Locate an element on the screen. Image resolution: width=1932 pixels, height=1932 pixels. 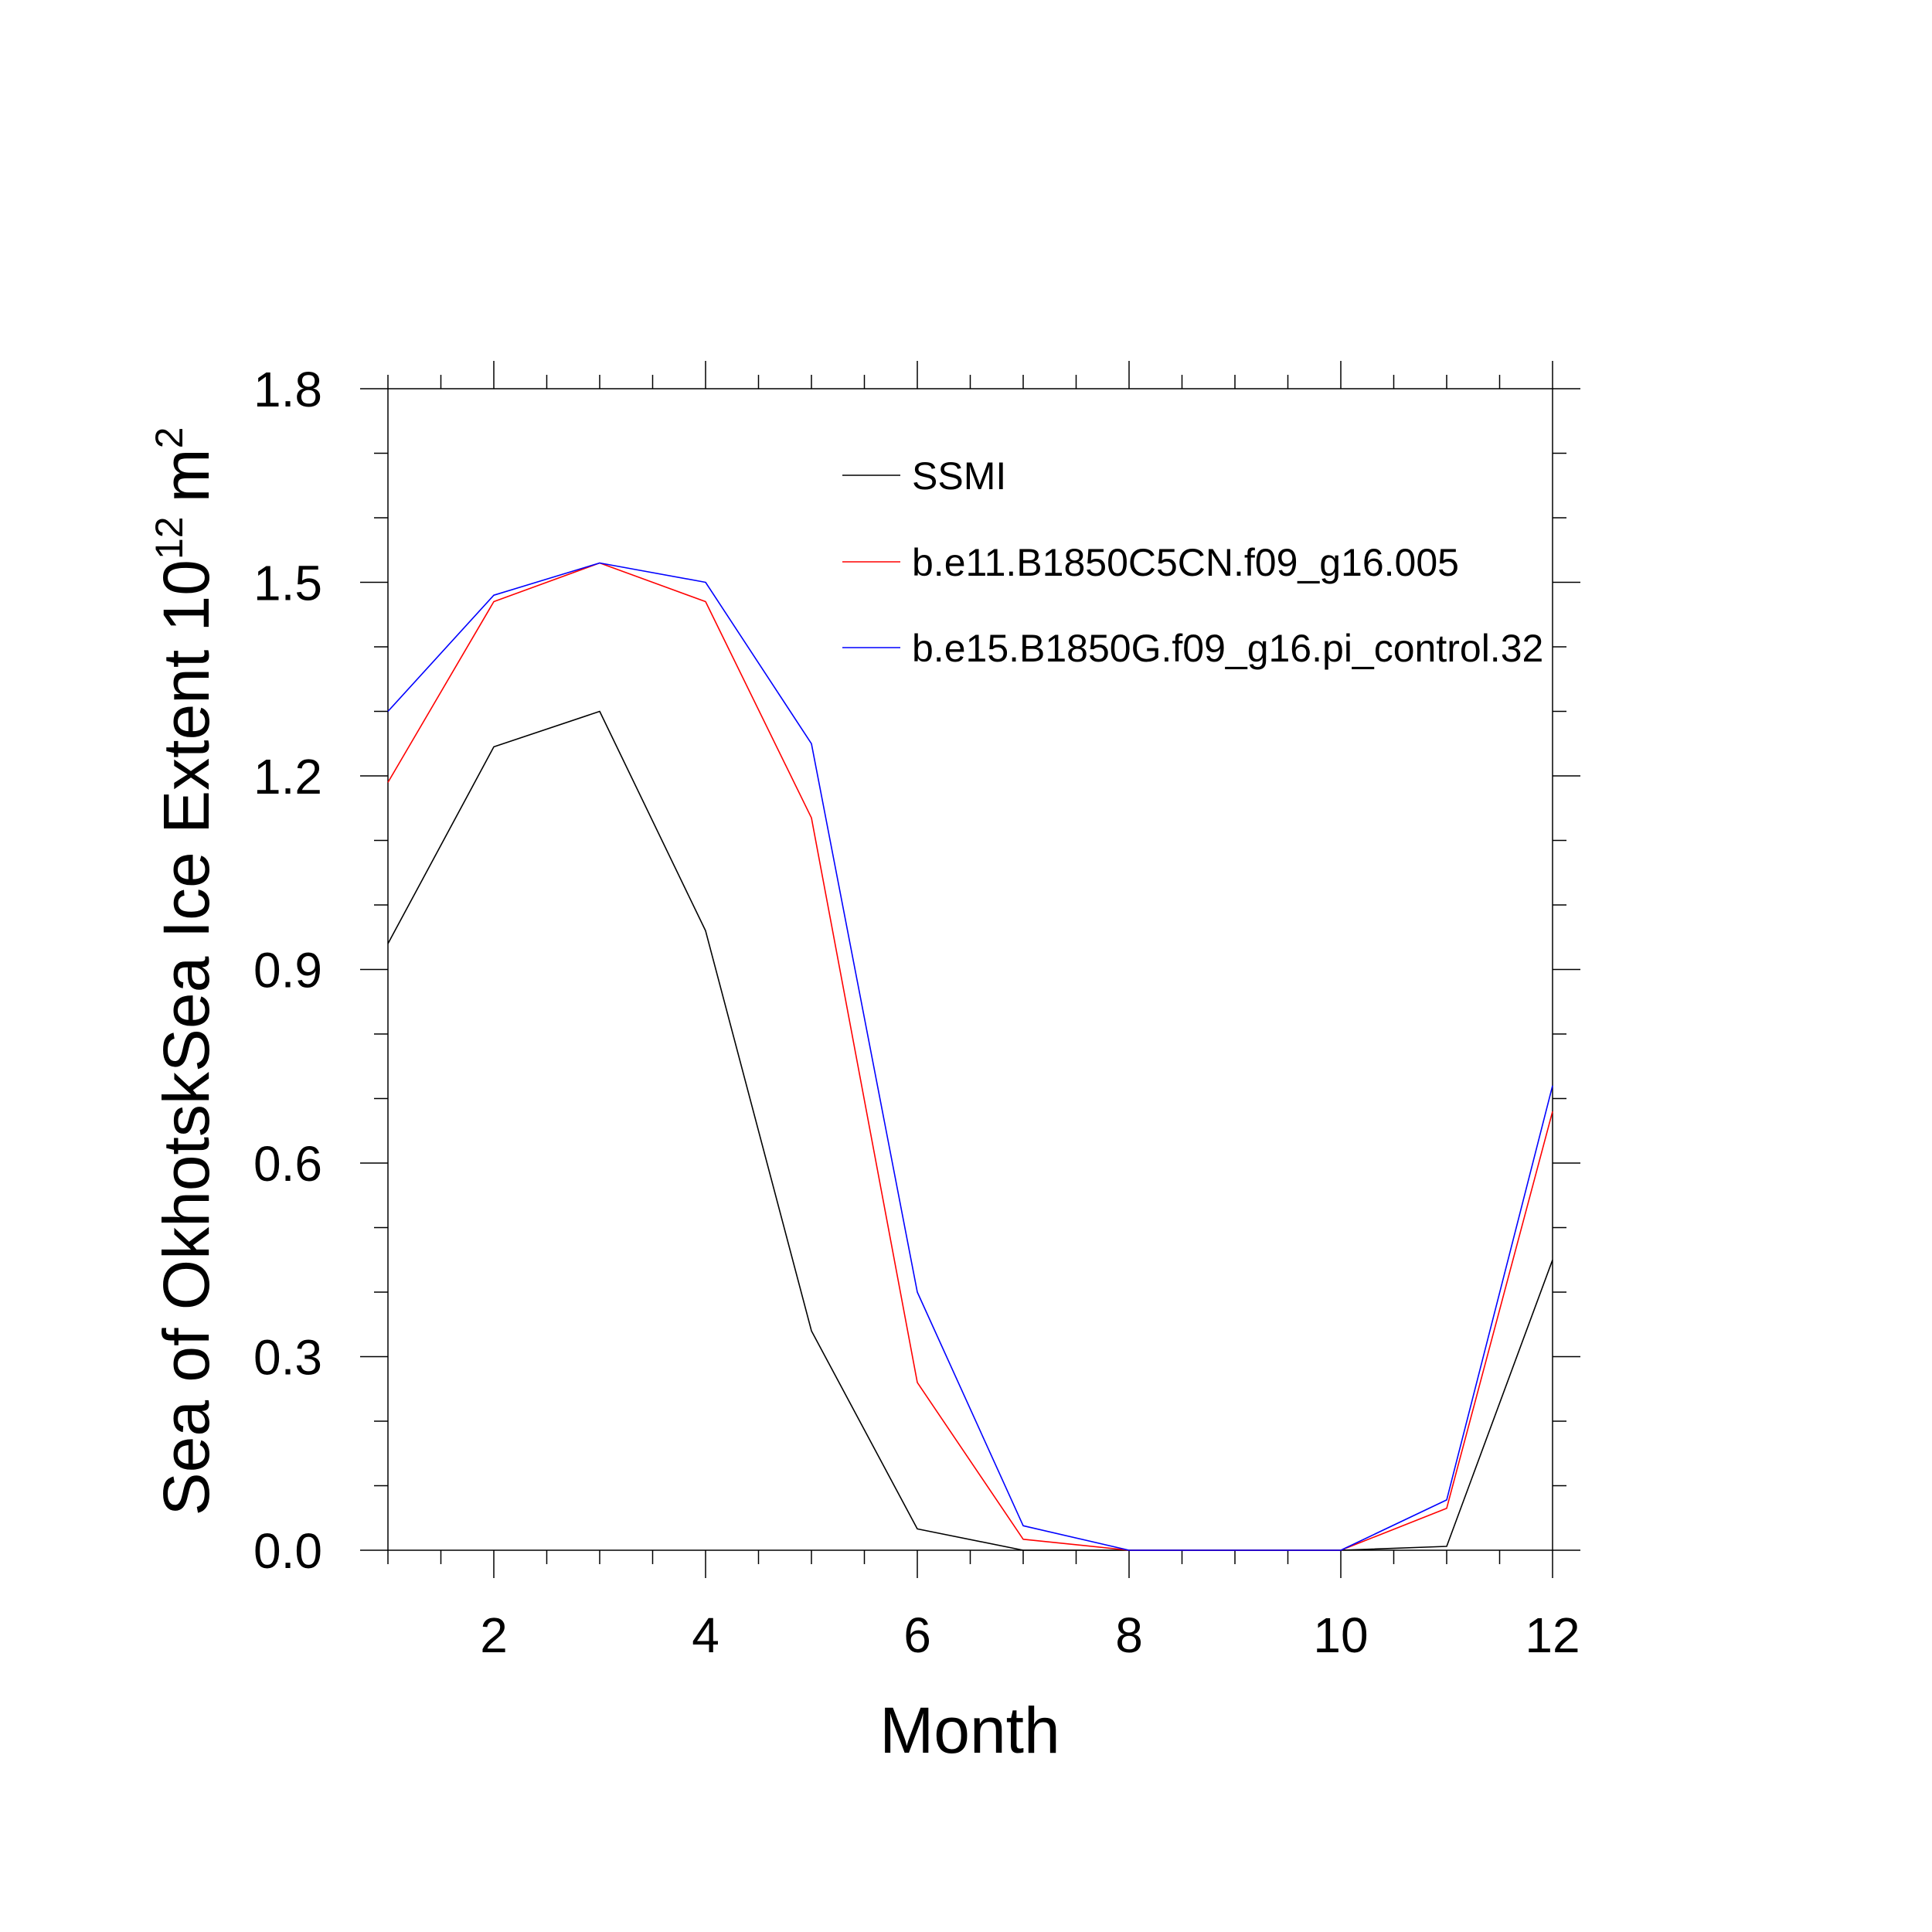
y-tick-label: 1.8 is located at coordinates (287, 390).